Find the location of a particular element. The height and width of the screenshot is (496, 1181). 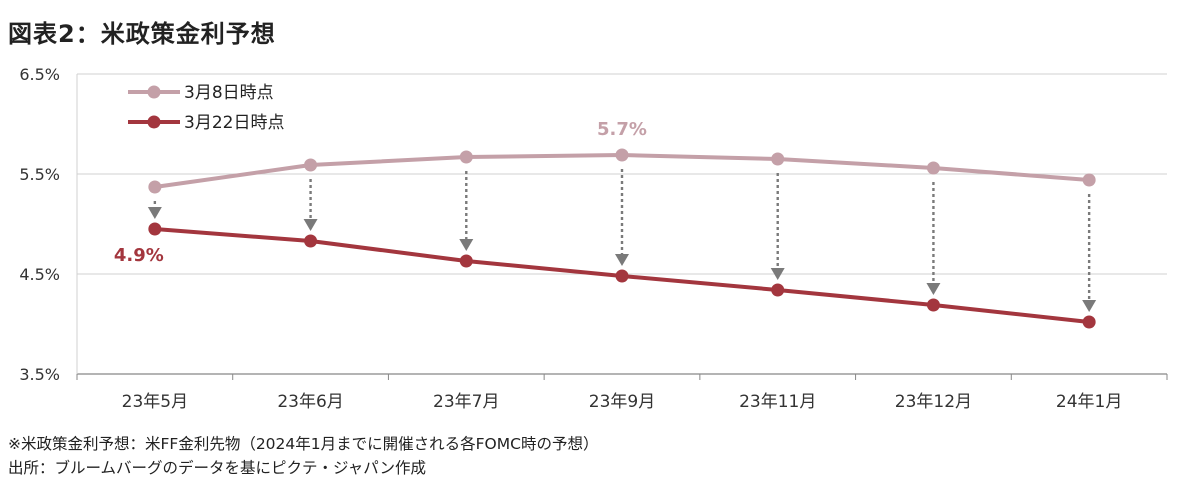

x-tick-label: 23年7月 is located at coordinates (466, 402).